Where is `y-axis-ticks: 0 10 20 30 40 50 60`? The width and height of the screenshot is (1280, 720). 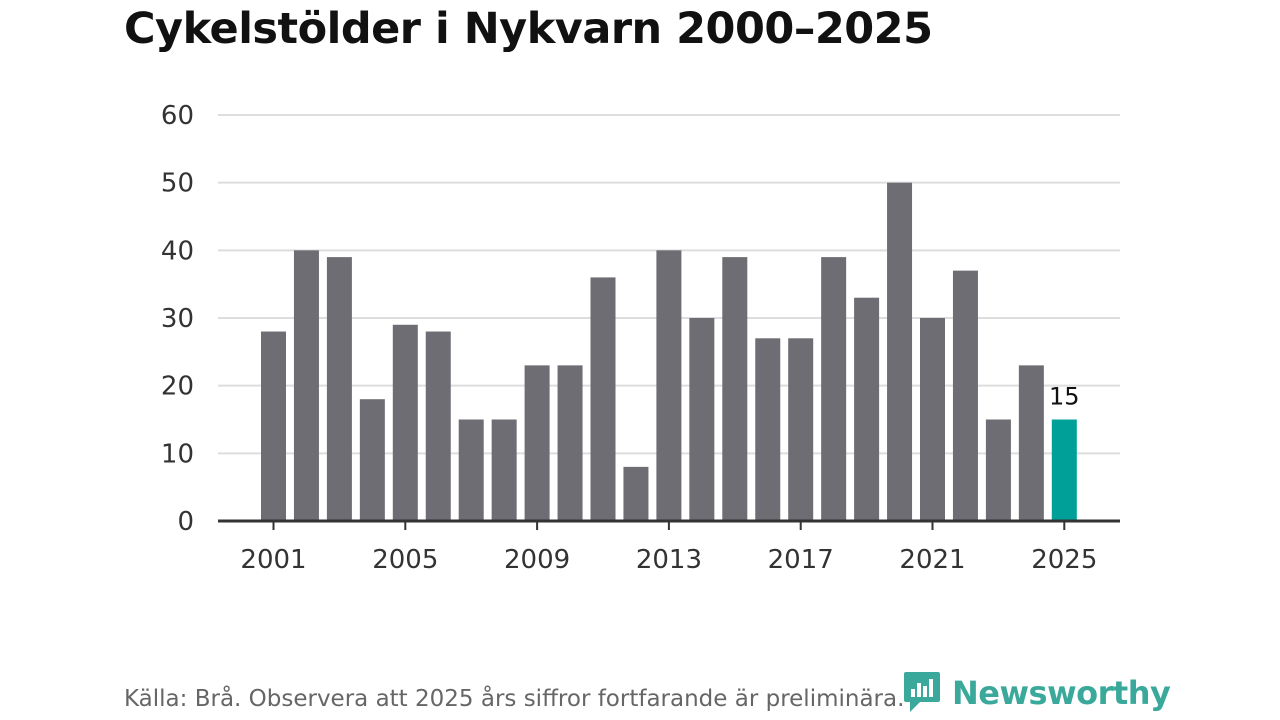
y-axis-ticks: 0 10 20 30 40 50 60 is located at coordinates (177, 319).